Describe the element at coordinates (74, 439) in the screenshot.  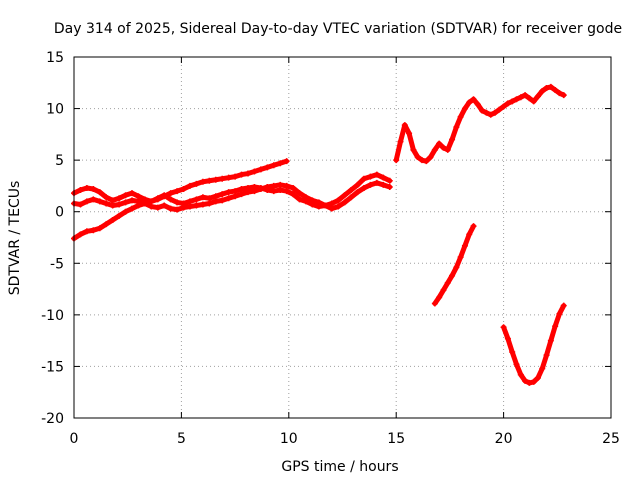
I see `x-tick-label: 0` at that location.